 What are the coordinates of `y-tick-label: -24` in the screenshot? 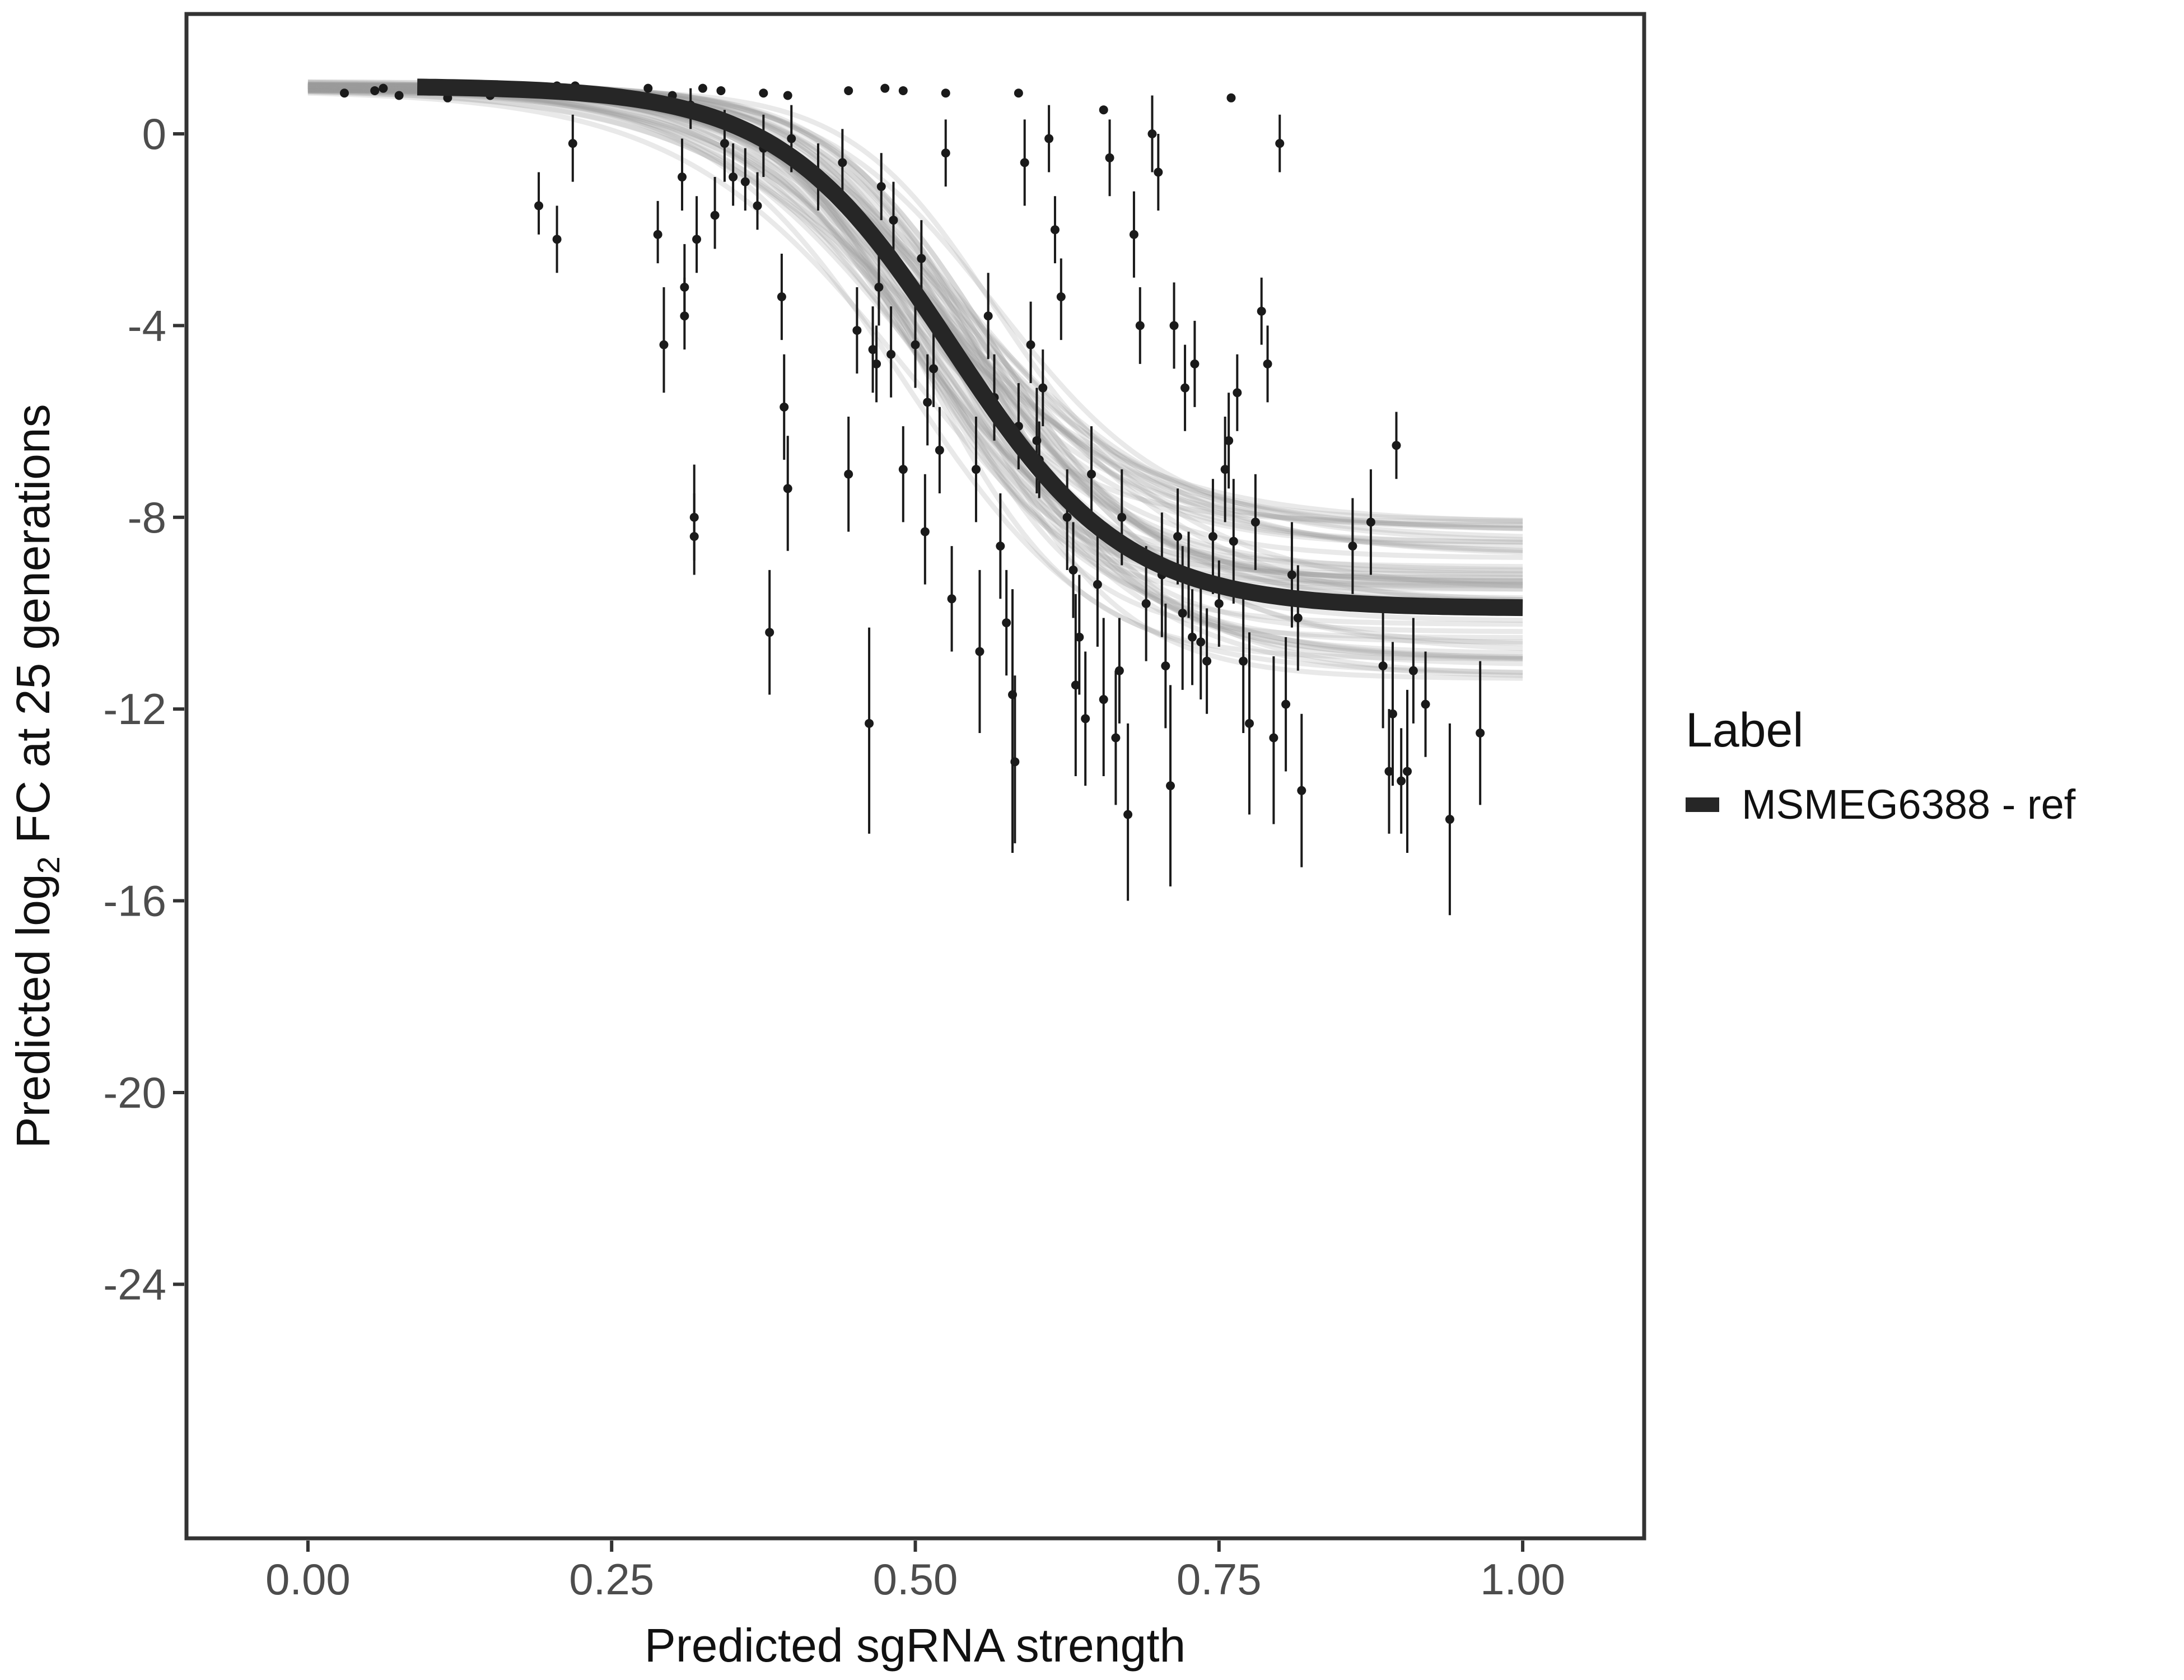 It's located at (135, 1284).